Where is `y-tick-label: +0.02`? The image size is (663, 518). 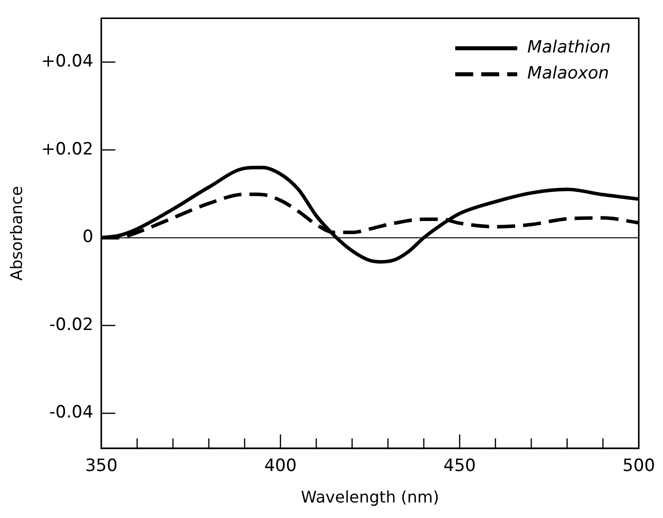
y-tick-label: +0.02 is located at coordinates (67, 149).